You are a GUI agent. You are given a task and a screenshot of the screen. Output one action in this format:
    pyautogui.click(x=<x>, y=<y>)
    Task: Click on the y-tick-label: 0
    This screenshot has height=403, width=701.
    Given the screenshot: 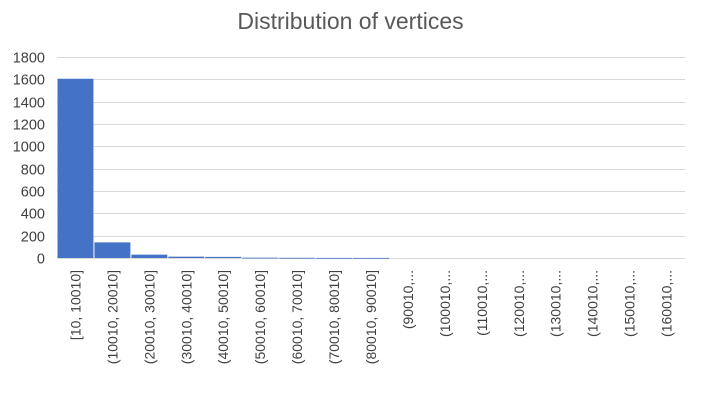 What is the action you would take?
    pyautogui.click(x=41, y=260)
    